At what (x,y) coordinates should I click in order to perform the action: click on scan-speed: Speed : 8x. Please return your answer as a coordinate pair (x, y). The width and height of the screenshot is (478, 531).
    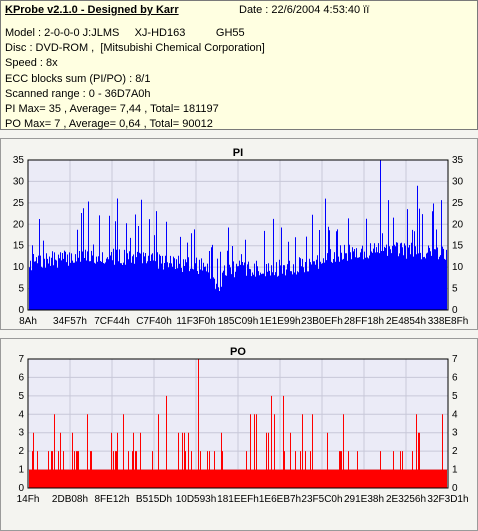
    Looking at the image, I should click on (31, 63).